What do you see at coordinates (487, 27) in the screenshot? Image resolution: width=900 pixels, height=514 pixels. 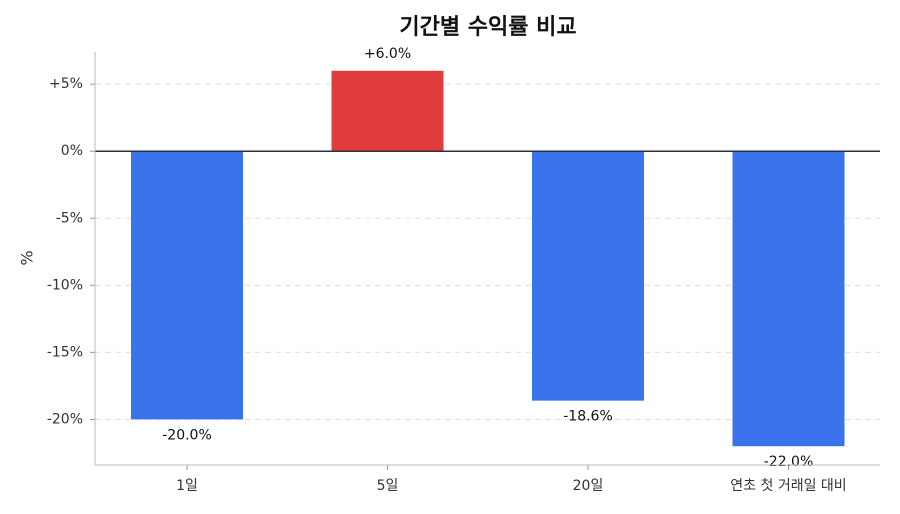 I see `chart-title: 기간별 수익률 비교` at bounding box center [487, 27].